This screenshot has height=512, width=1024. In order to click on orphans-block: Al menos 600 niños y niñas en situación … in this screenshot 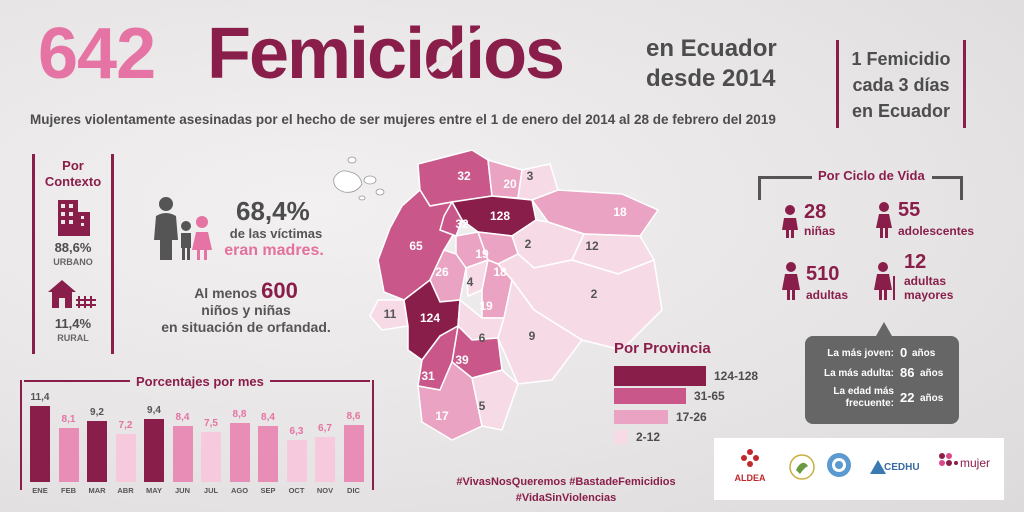, I will do `click(246, 308)`.